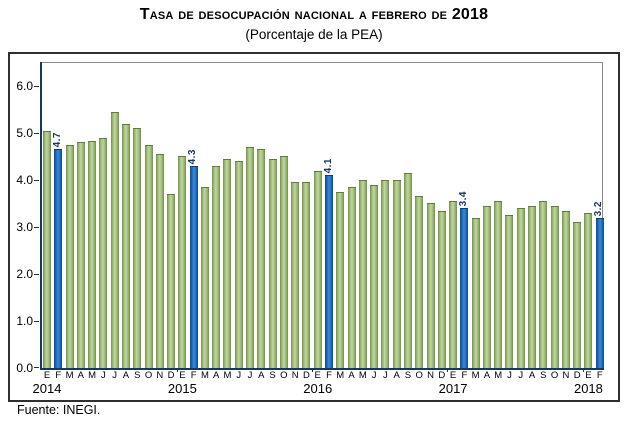 The width and height of the screenshot is (628, 430). I want to click on bar-2014-O, so click(148, 256).